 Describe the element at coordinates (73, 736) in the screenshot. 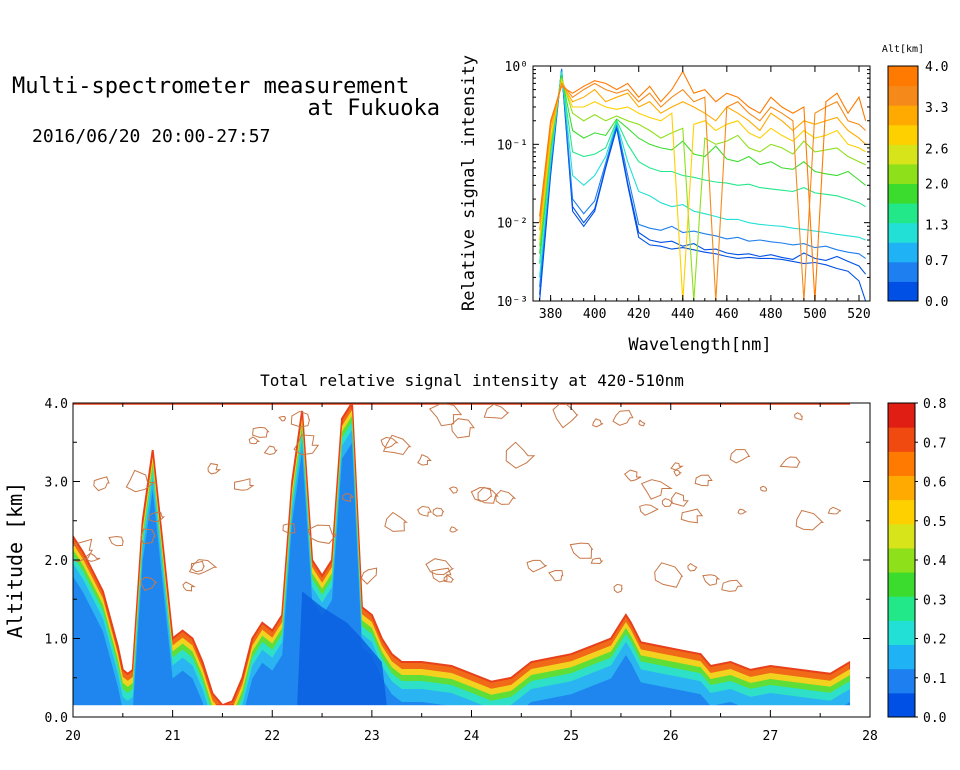

I see `heatmap-x-tick-label: 20` at that location.